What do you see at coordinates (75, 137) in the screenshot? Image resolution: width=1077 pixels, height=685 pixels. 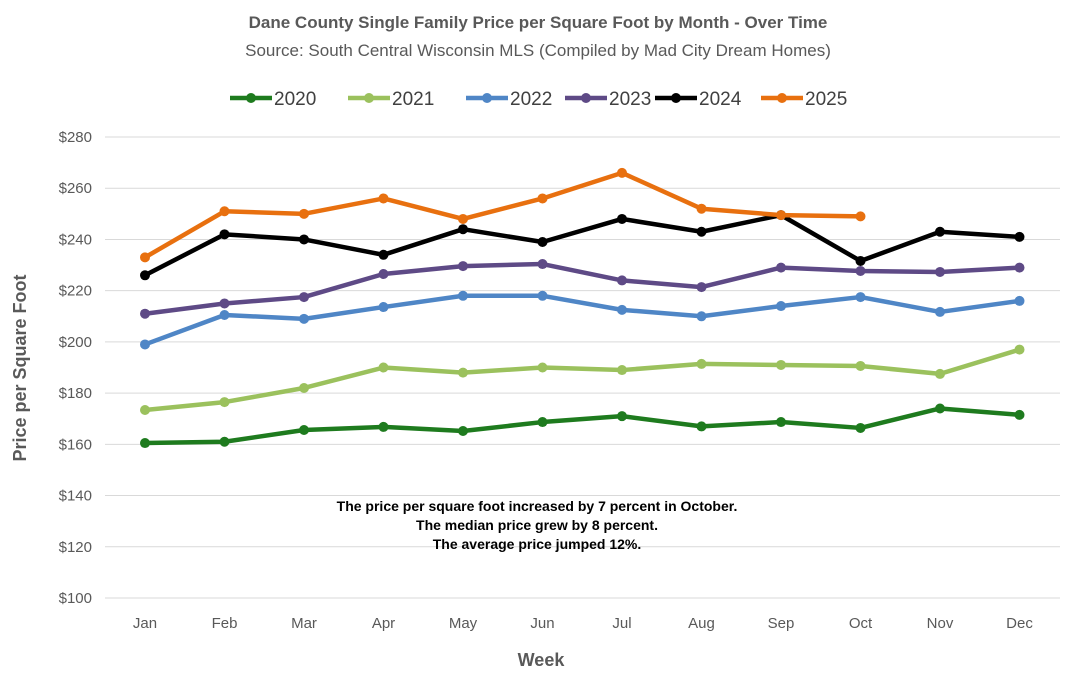 I see `y-tick-label: $280` at bounding box center [75, 137].